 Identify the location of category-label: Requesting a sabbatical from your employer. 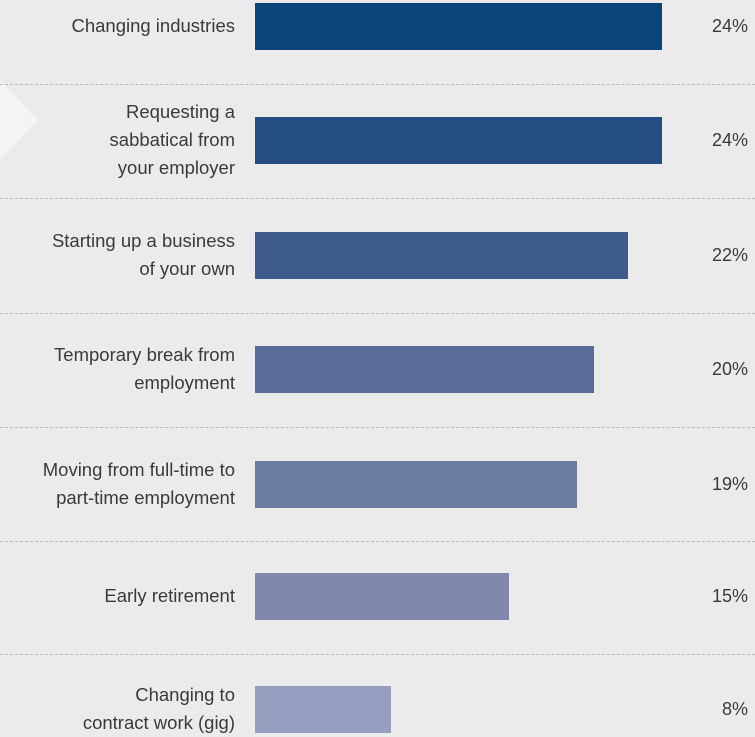
(117, 140).